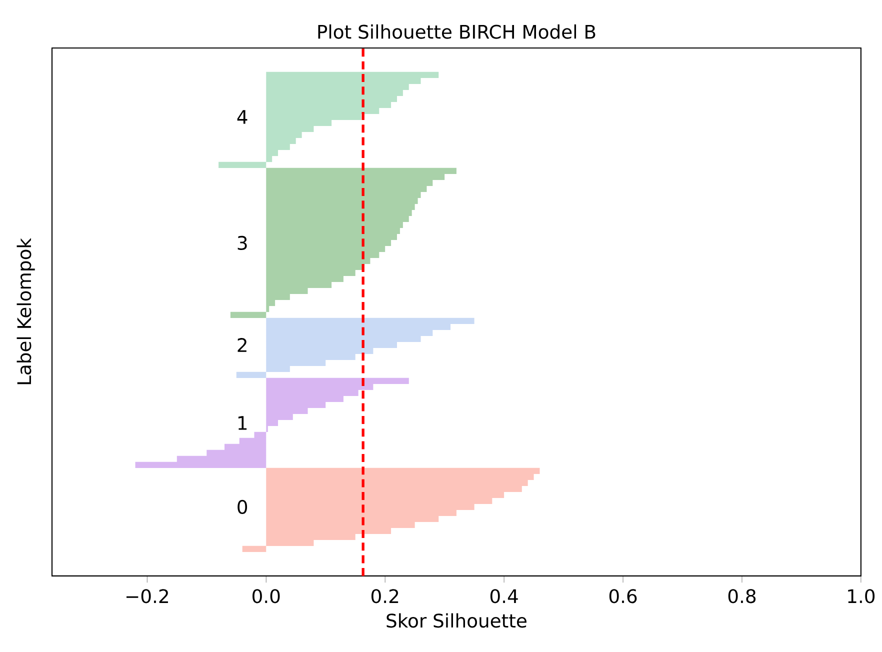  I want to click on chart-title: Plot Silhouette BIRCH Model B, so click(457, 31).